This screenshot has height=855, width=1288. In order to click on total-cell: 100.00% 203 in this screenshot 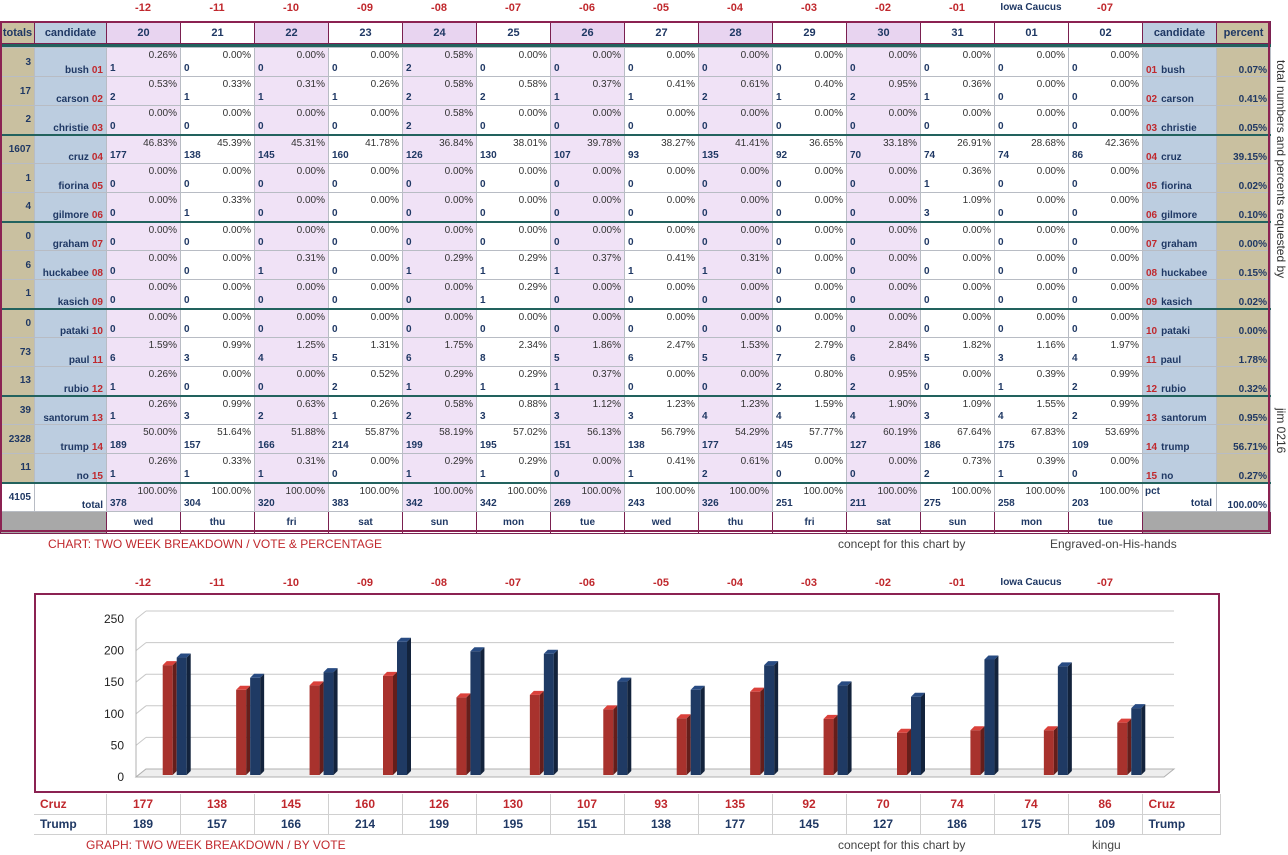, I will do `click(1105, 496)`.